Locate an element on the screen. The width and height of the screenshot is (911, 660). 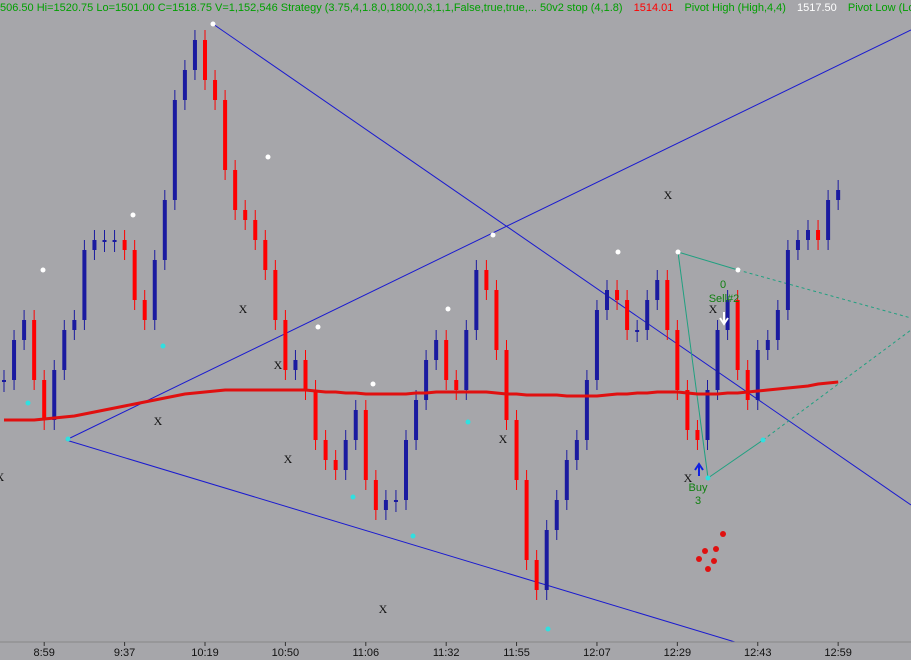
header-item: Pivot Low (Low is located at coordinates (879, 8).